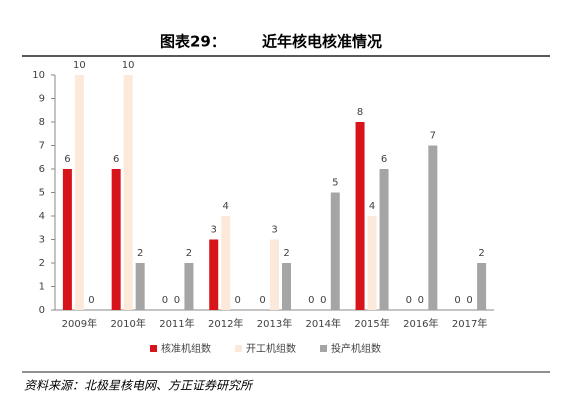  Describe the element at coordinates (371, 323) in the screenshot. I see `x-tick-label: 2015年` at that location.